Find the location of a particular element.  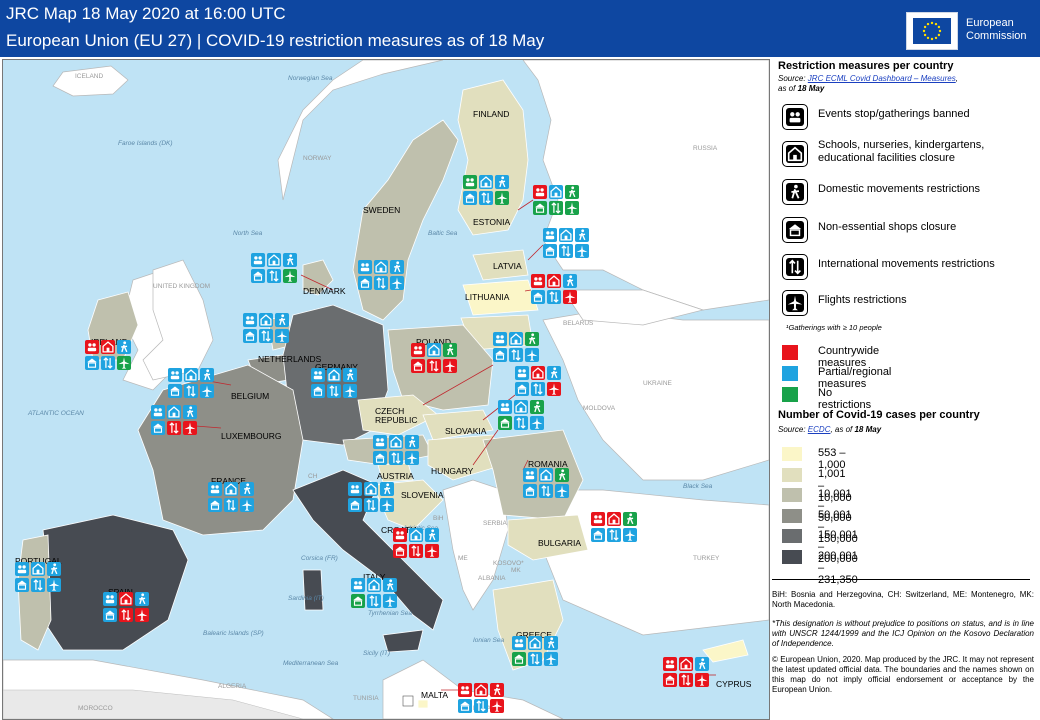

measures-grid-cyprus is located at coordinates (686, 672).